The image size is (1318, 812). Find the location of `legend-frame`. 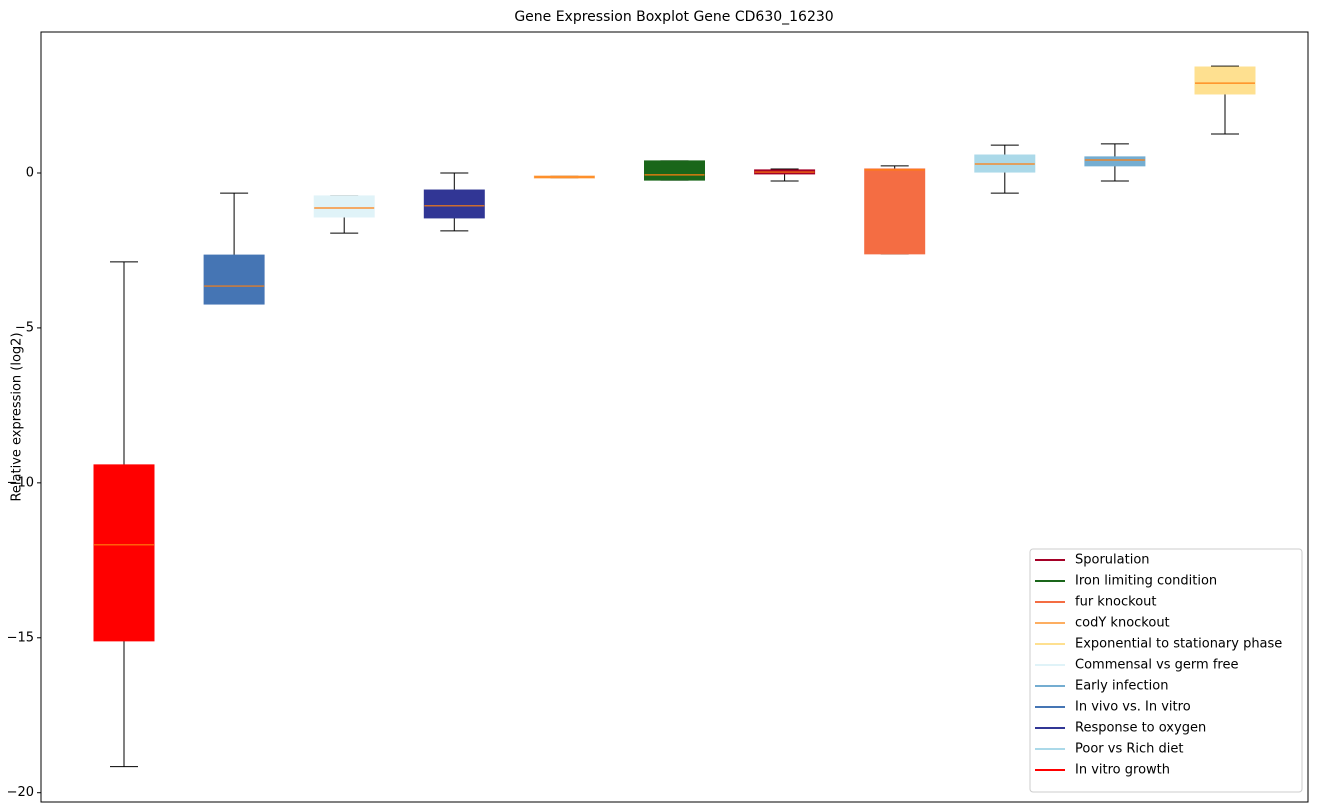

legend-frame is located at coordinates (1166, 670).